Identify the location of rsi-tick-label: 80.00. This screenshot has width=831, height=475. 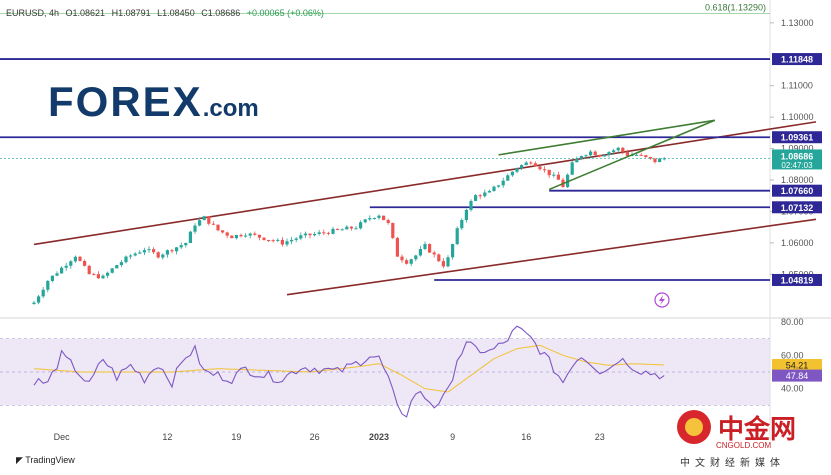
(792, 322).